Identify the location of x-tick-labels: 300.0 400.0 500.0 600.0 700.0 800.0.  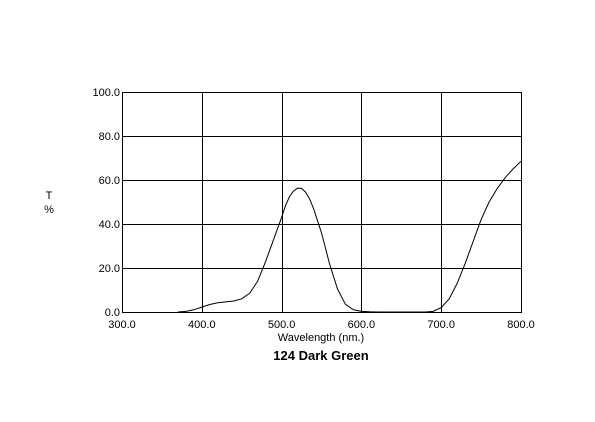
(321, 325).